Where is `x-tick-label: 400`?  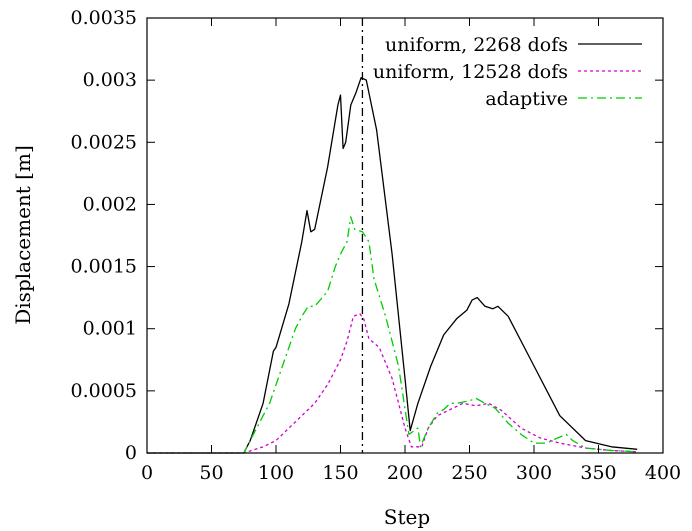
x-tick-label: 400 is located at coordinates (663, 473).